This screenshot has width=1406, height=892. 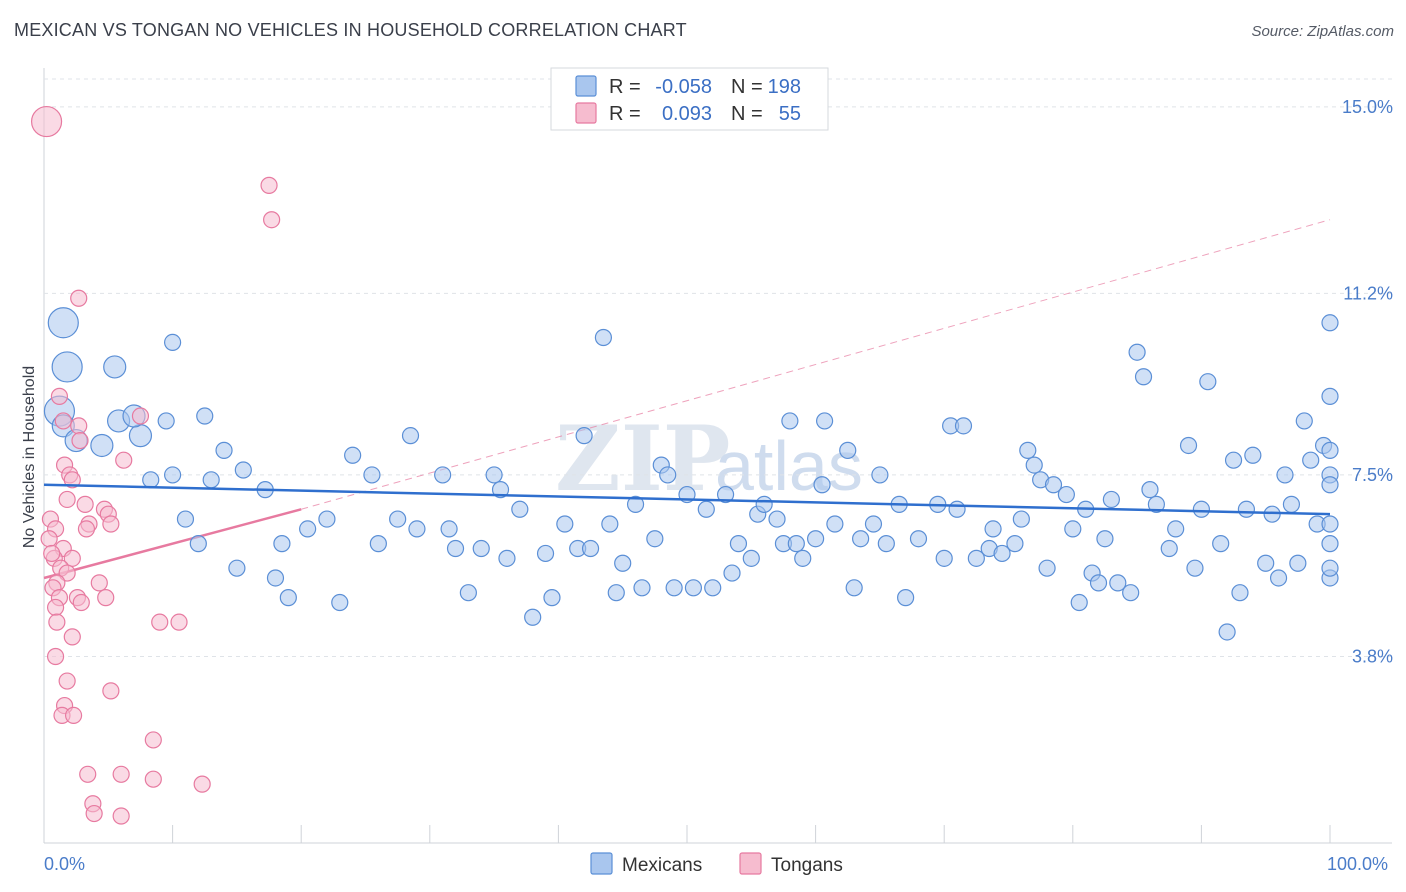 I want to click on bottom-legend-swatch-tongans, so click(x=750, y=863).